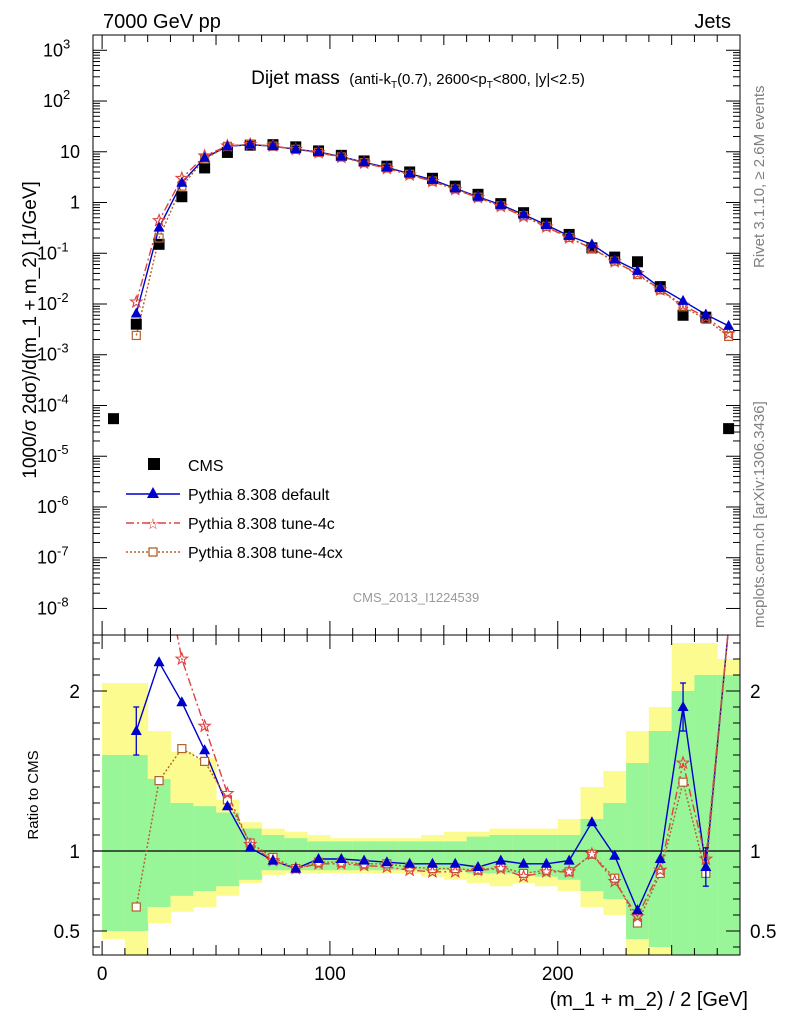 This screenshot has width=786, height=1024. What do you see at coordinates (265, 553) in the screenshot?
I see `legend-label-tune4cx: Pythia 8.308 tune-4cx` at bounding box center [265, 553].